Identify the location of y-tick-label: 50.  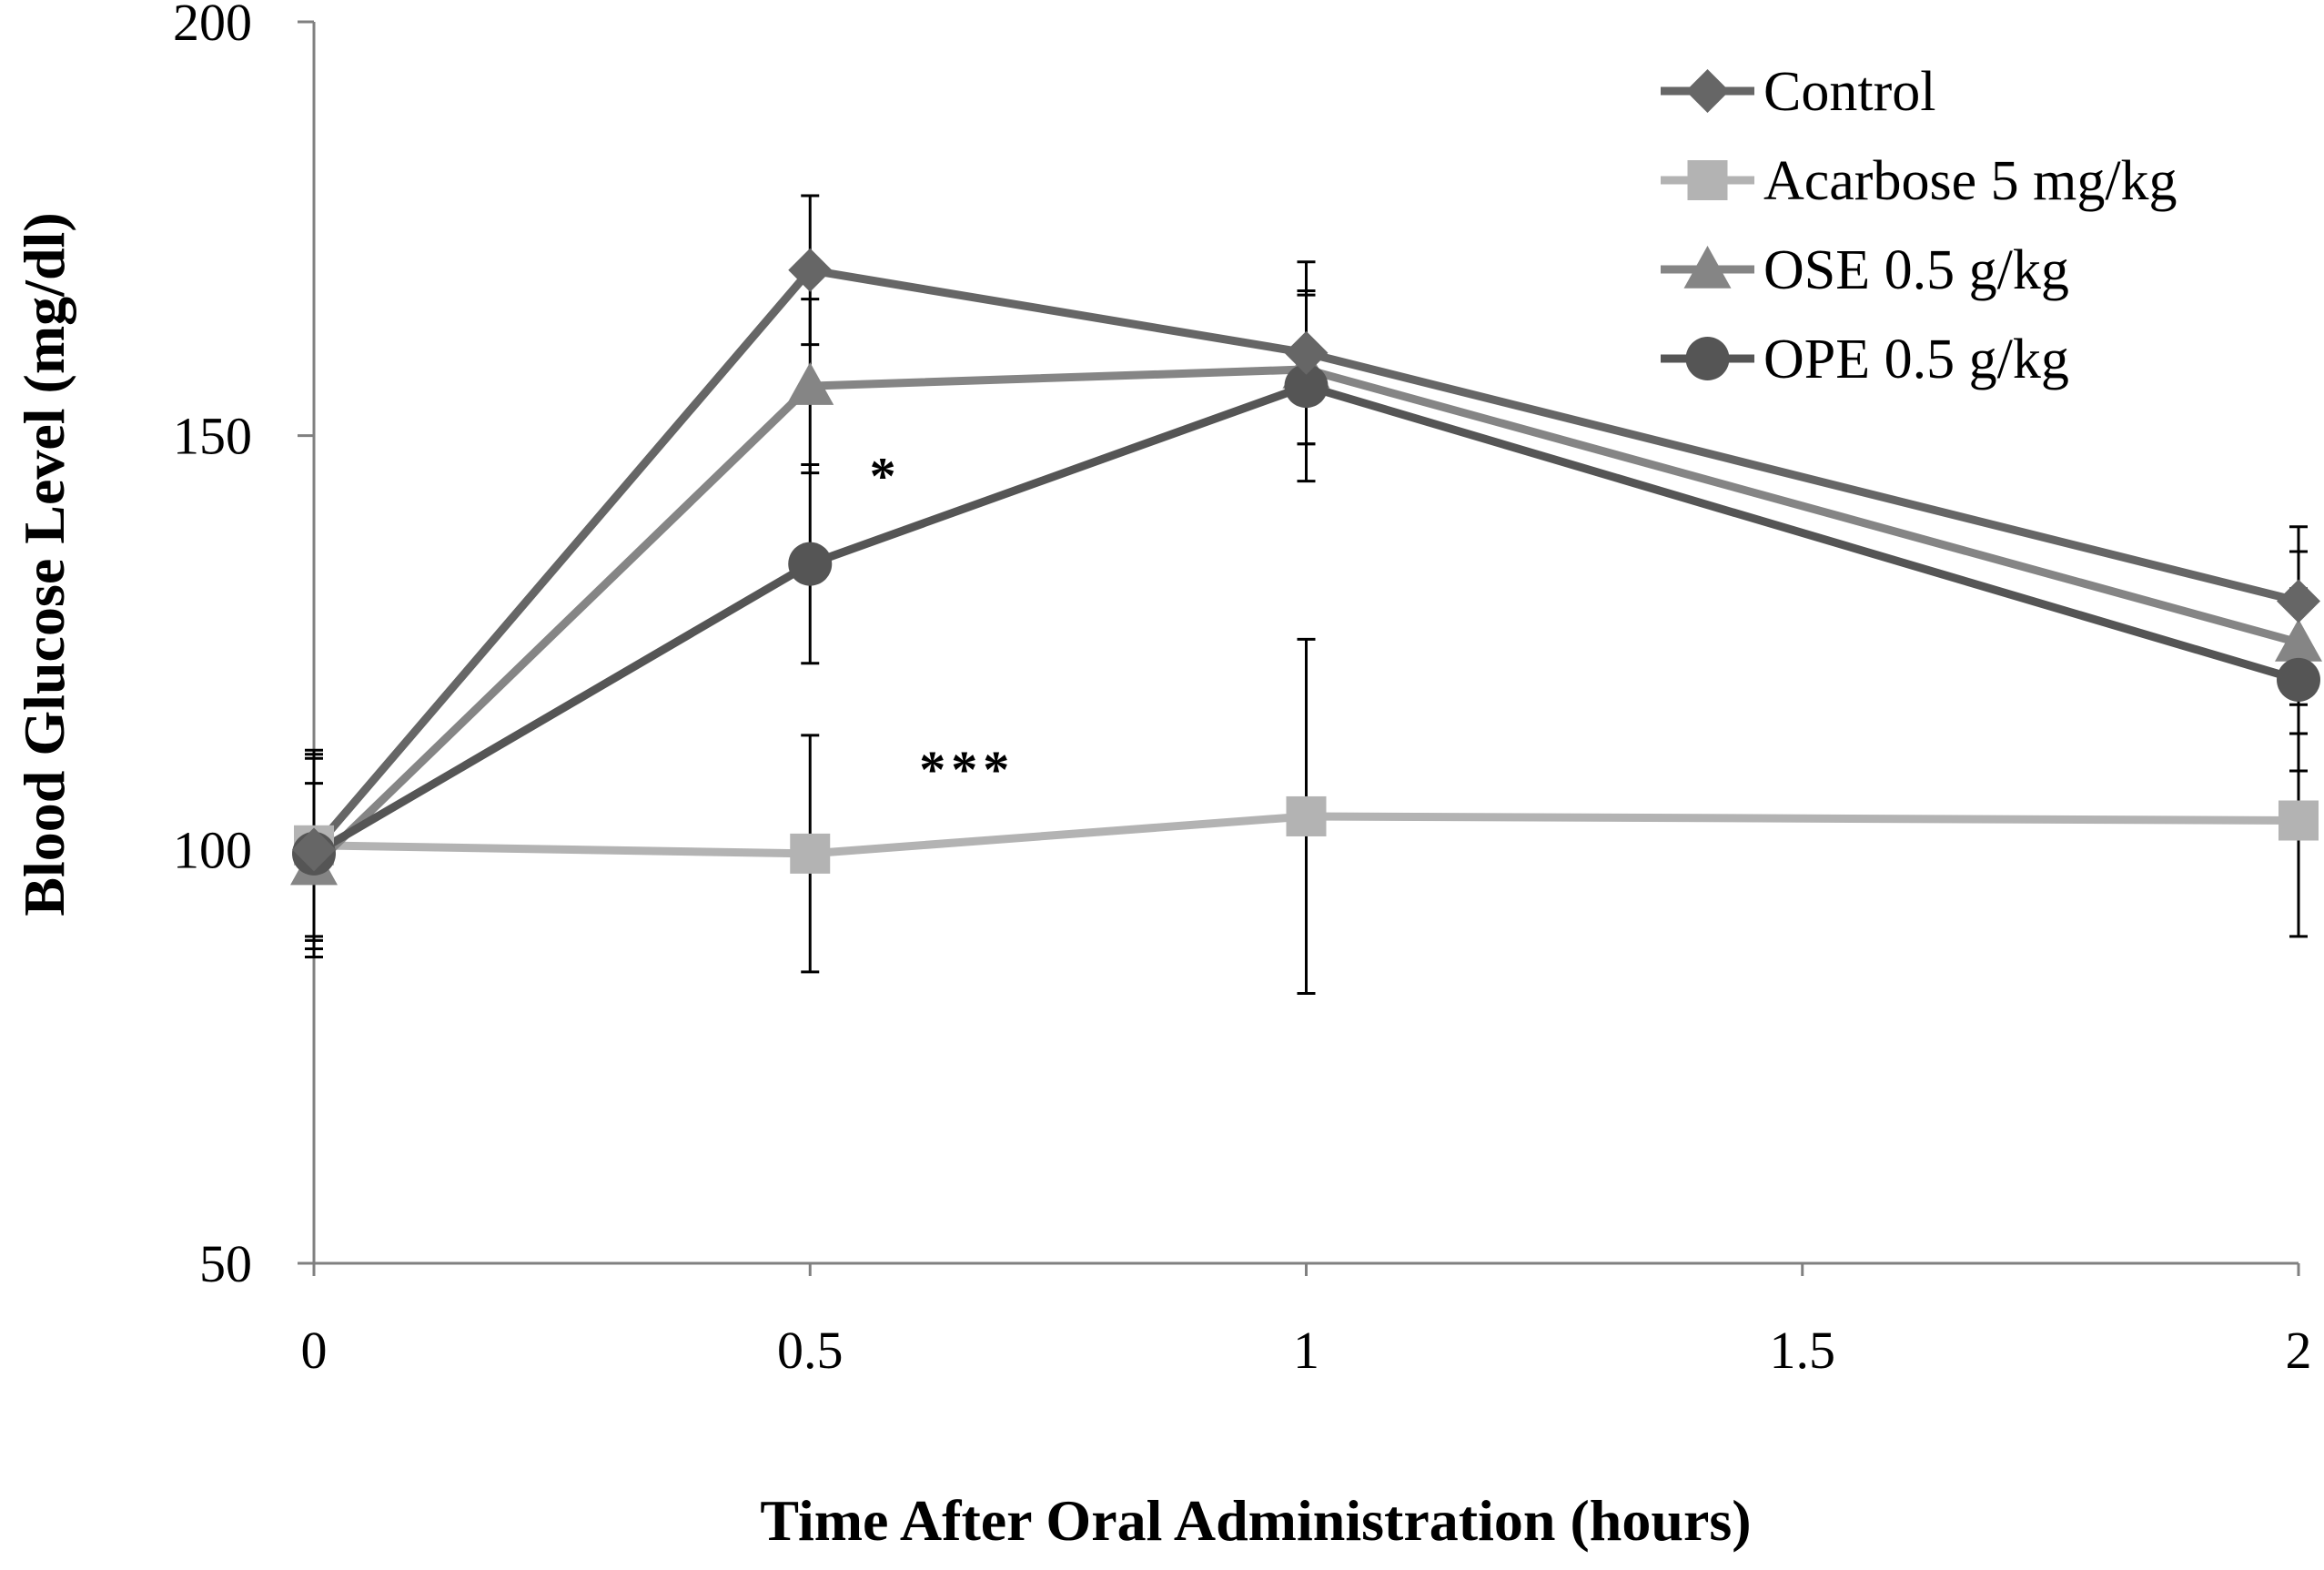
(225, 1264).